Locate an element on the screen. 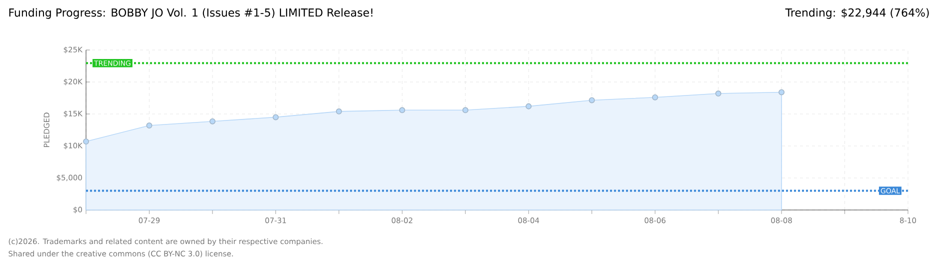 The height and width of the screenshot is (270, 940). chart-subtitle: Trending: $22,944 (764%) is located at coordinates (857, 13).